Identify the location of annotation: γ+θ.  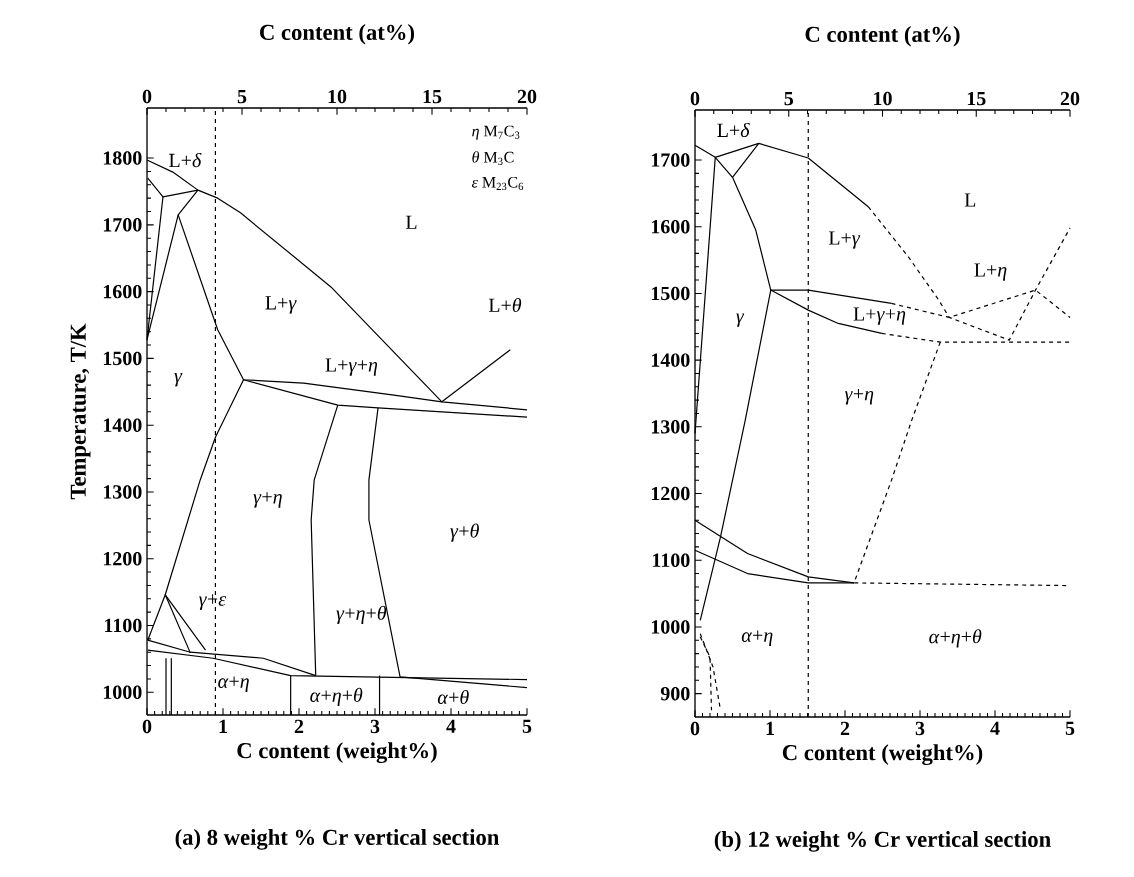
(464, 532).